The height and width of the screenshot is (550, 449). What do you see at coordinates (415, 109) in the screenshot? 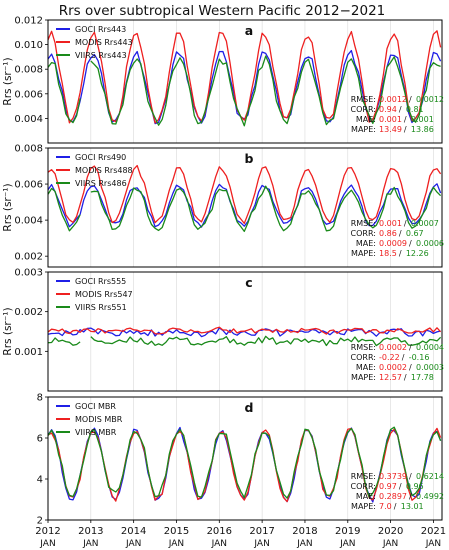
I see `stat-value-viirs: 0.81` at bounding box center [415, 109].